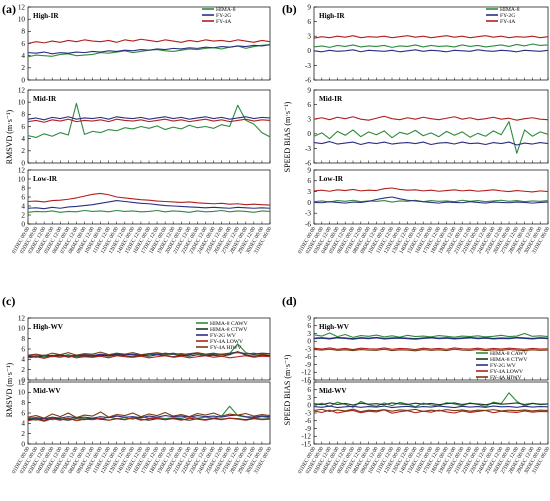 This screenshot has width=550, height=501. What do you see at coordinates (507, 16) in the screenshot?
I see `legend-entry: FY-2G` at bounding box center [507, 16].